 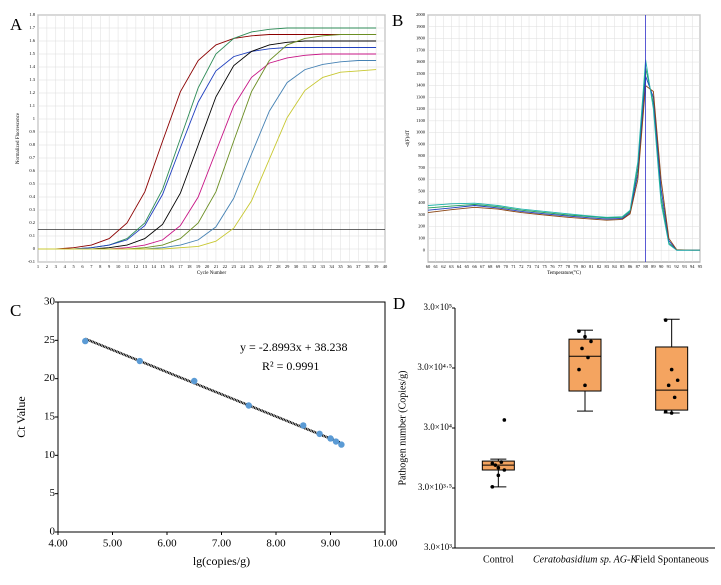 What do you see at coordinates (32, 92) in the screenshot?
I see `y-tick-label: 1.2` at bounding box center [32, 92].